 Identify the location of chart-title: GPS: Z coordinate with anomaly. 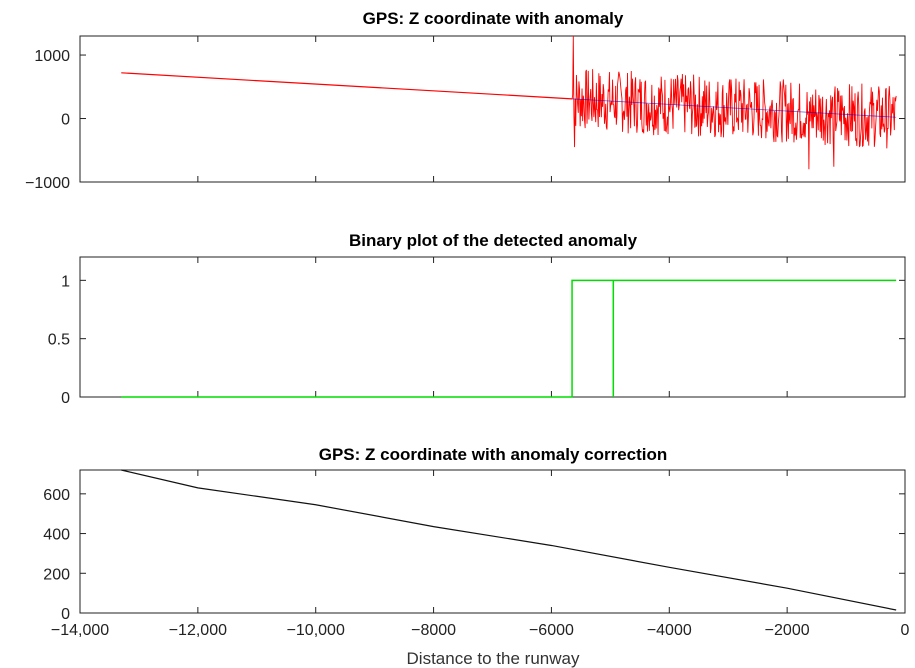
(493, 18).